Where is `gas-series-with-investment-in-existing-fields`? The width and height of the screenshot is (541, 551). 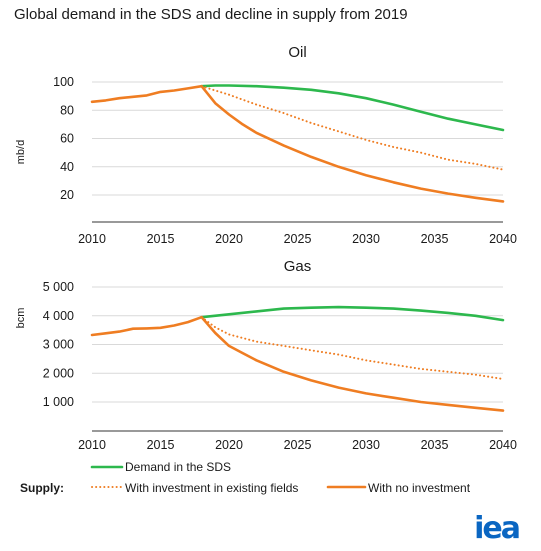
gas-series-with-investment-in-existing-fields is located at coordinates (352, 348).